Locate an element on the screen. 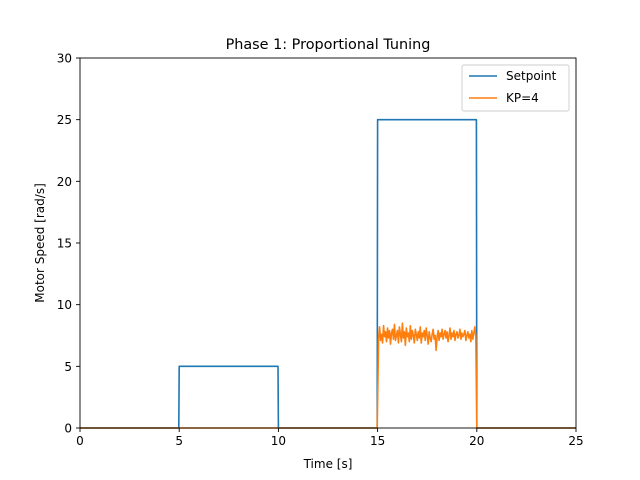  y-tick-label: 0 is located at coordinates (68, 429).